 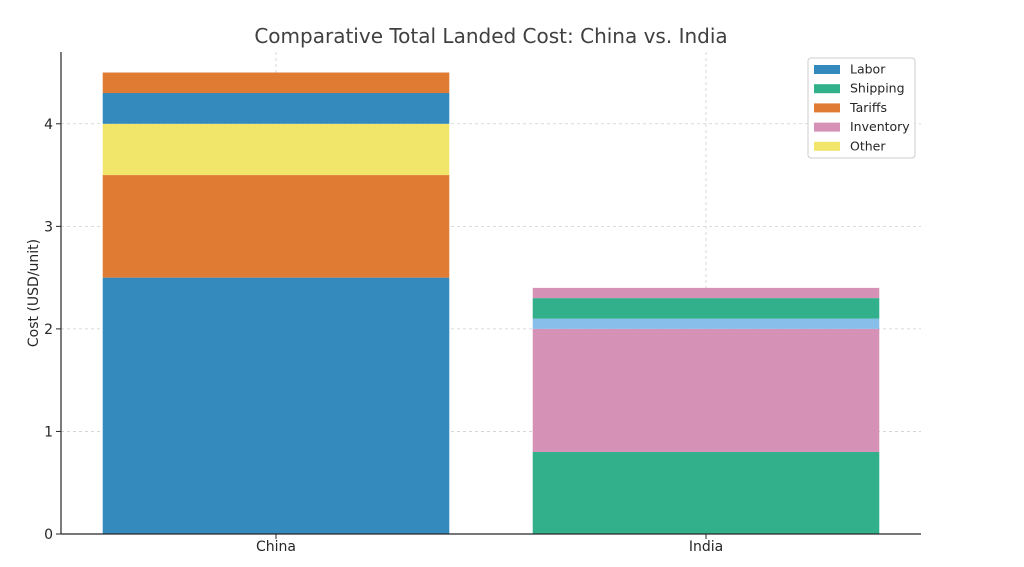 I want to click on legend-swatch-inventory, so click(x=827, y=127).